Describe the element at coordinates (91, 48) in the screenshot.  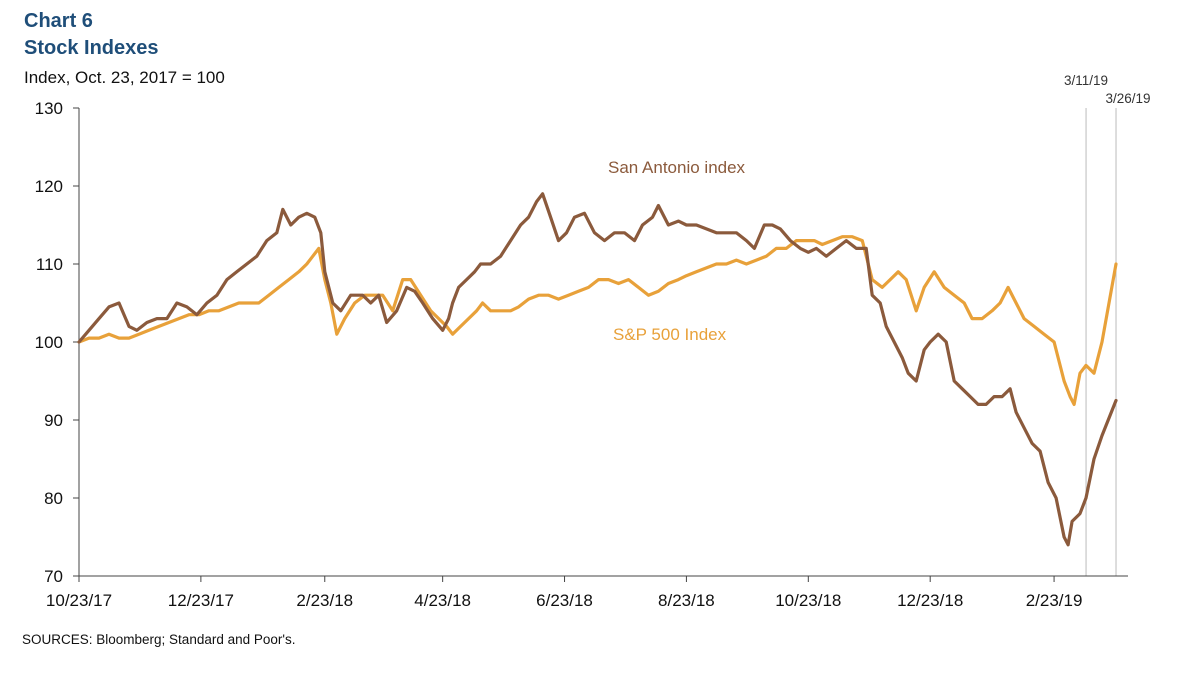
I see `chart-subtitle: Stock Indexes` at that location.